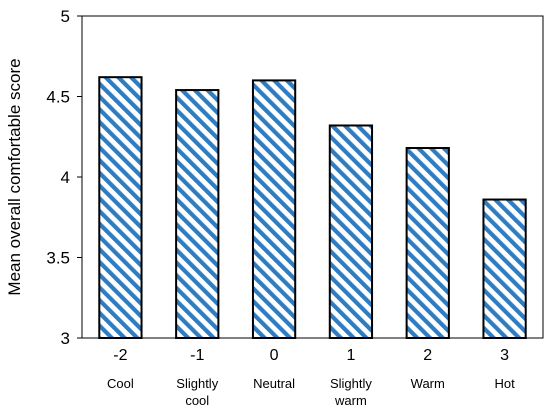 The height and width of the screenshot is (417, 550). What do you see at coordinates (428, 383) in the screenshot?
I see `x-category-description: Warm` at bounding box center [428, 383].